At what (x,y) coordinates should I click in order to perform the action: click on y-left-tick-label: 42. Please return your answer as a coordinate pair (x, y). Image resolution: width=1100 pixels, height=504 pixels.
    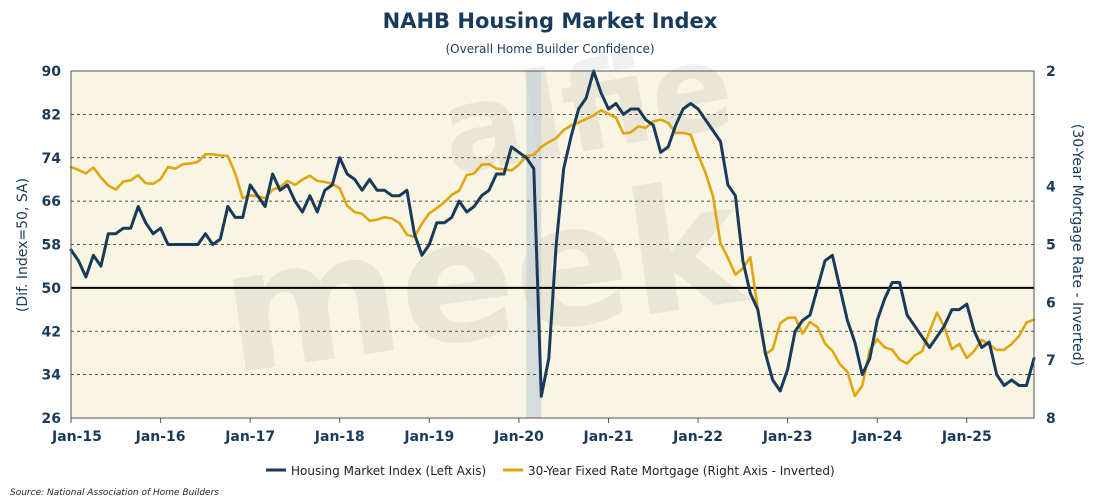
    Looking at the image, I should click on (51, 332).